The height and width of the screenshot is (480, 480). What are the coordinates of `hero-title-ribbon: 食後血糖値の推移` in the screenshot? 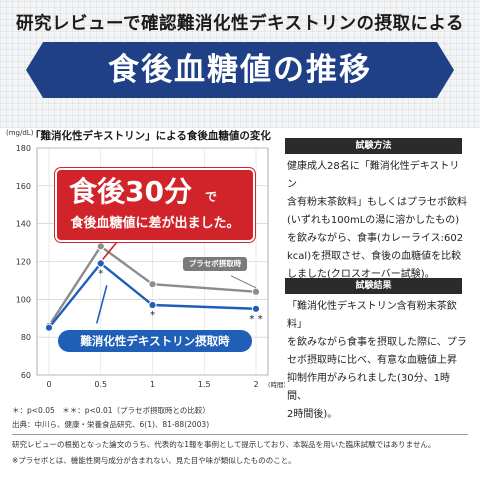 It's located at (240, 70).